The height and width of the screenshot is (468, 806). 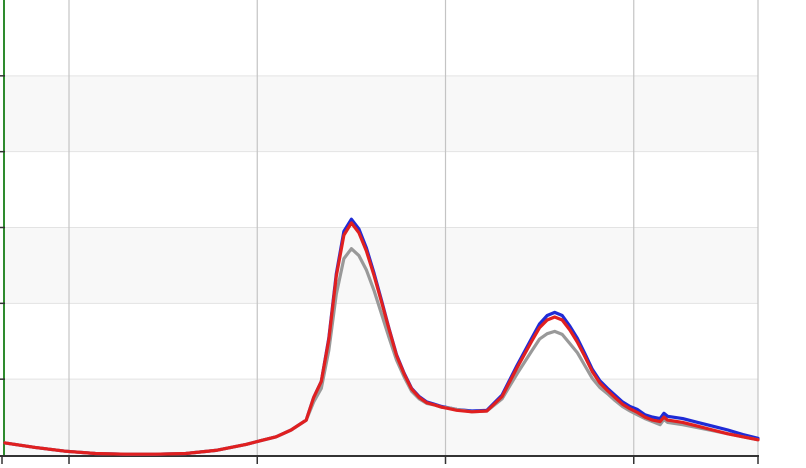 I want to click on y-axis-ticks, so click(x=2, y=227).